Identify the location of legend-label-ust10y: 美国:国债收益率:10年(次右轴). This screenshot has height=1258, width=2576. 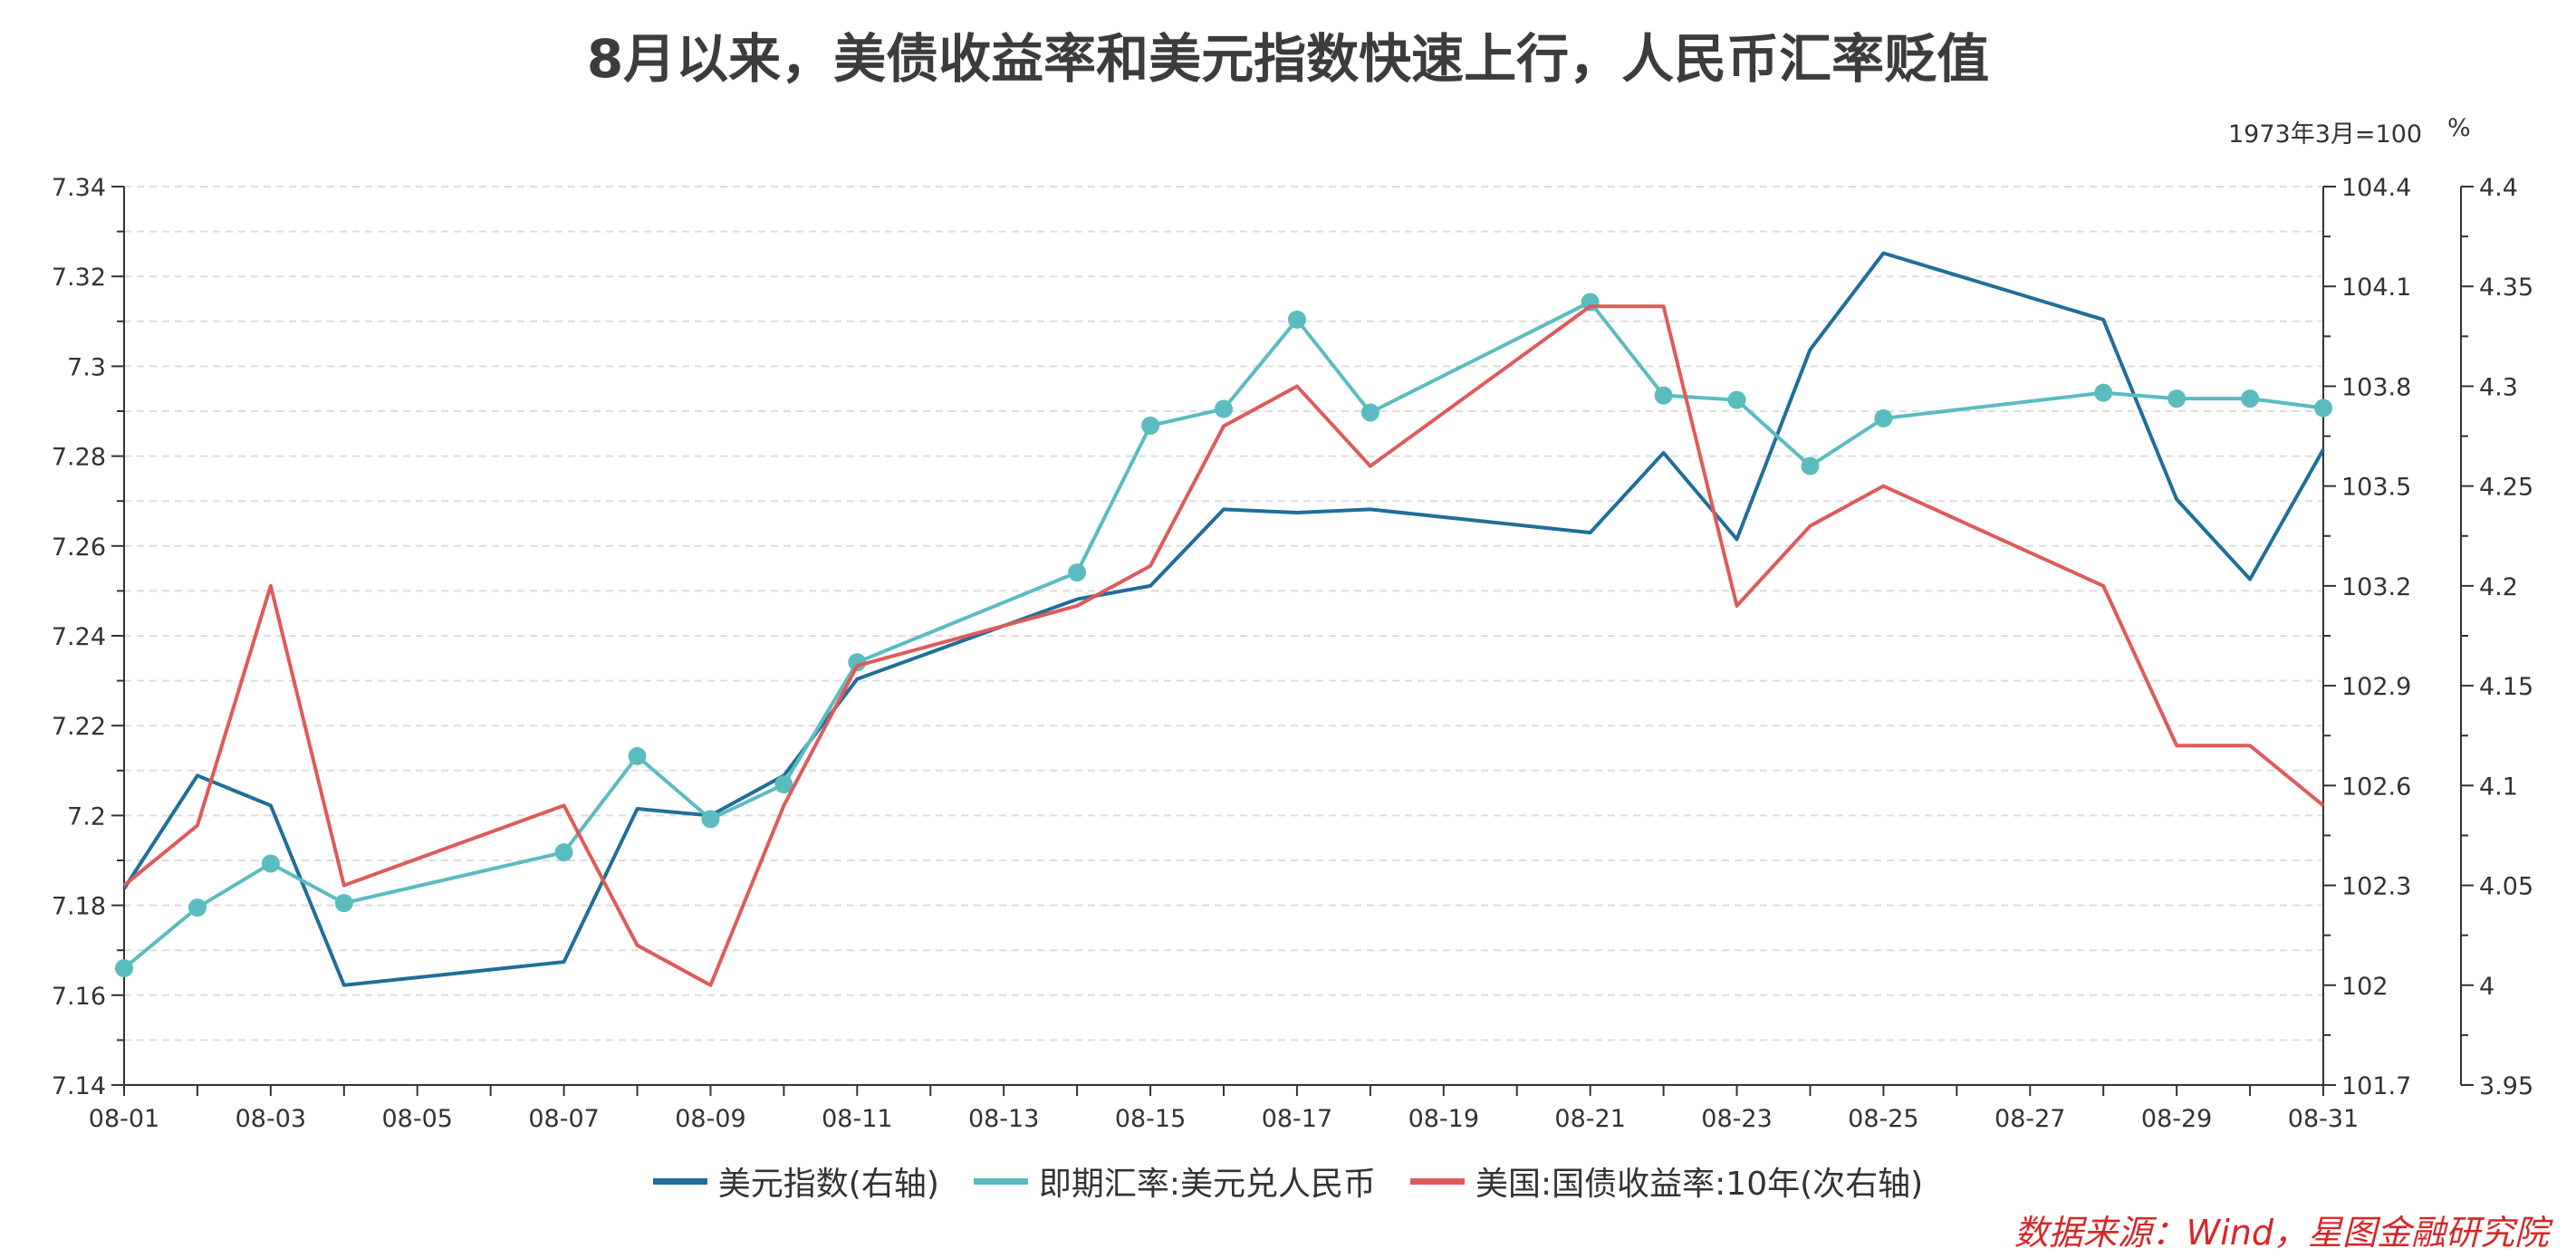
(1699, 1184).